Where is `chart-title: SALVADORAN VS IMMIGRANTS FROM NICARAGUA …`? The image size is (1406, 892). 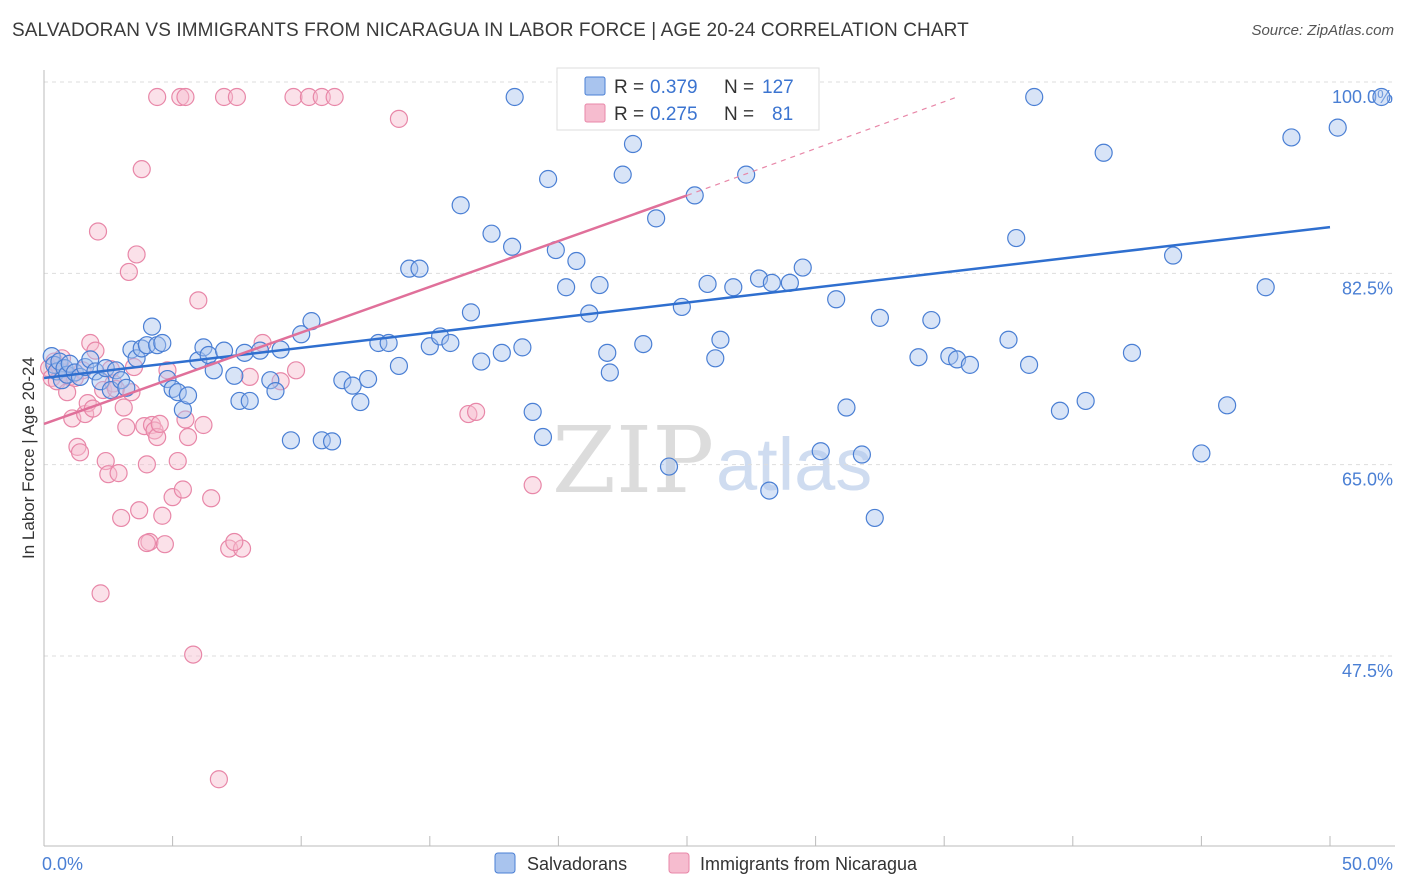 chart-title: SALVADORAN VS IMMIGRANTS FROM NICARAGUA … is located at coordinates (490, 30).